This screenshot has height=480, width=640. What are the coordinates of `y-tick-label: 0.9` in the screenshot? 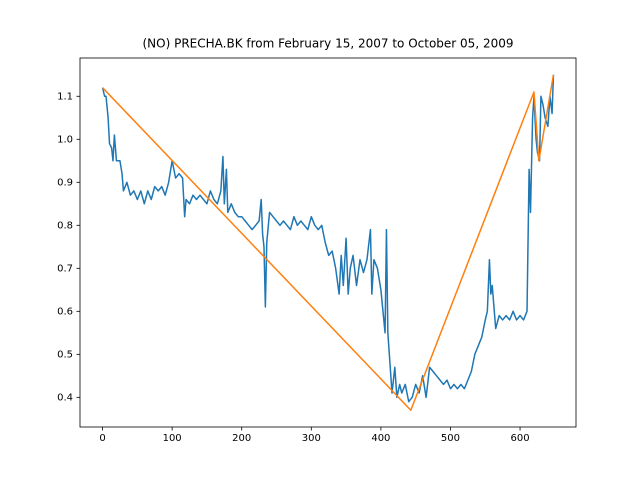 It's located at (65, 182).